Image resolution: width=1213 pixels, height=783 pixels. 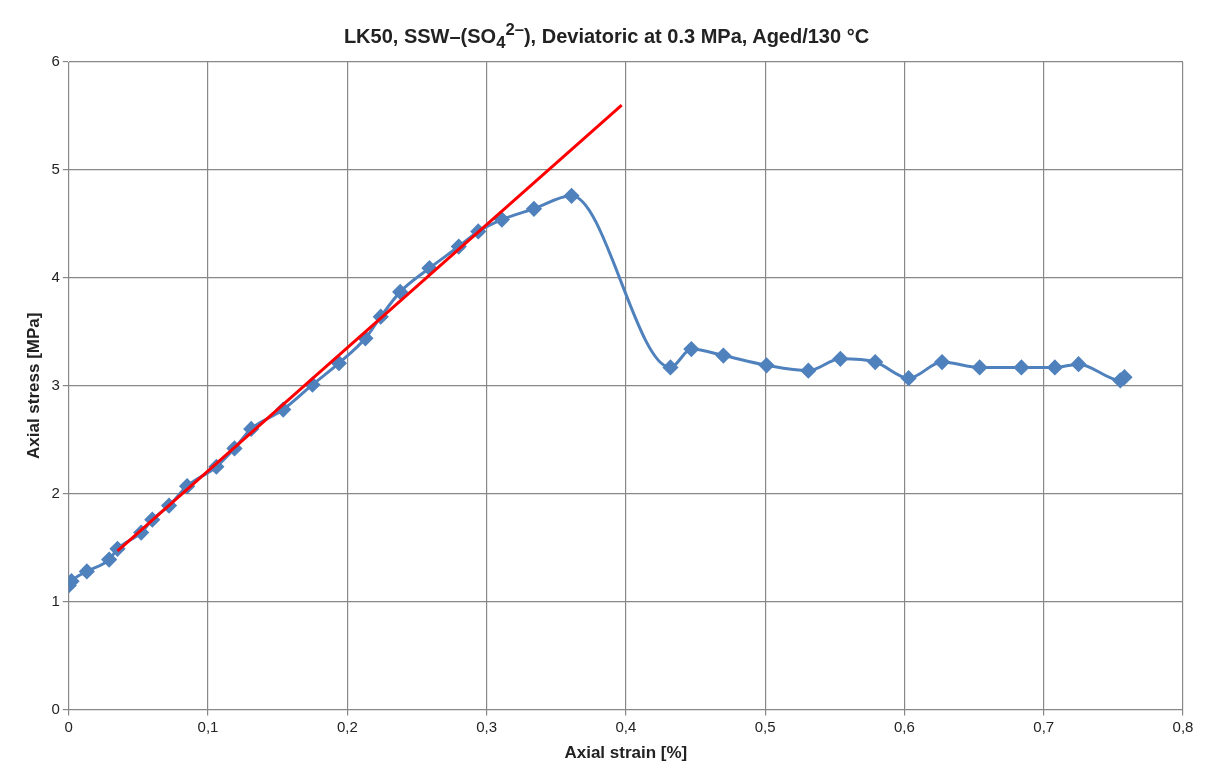 What do you see at coordinates (208, 726) in the screenshot?
I see `x-tick-label: 0,1` at bounding box center [208, 726].